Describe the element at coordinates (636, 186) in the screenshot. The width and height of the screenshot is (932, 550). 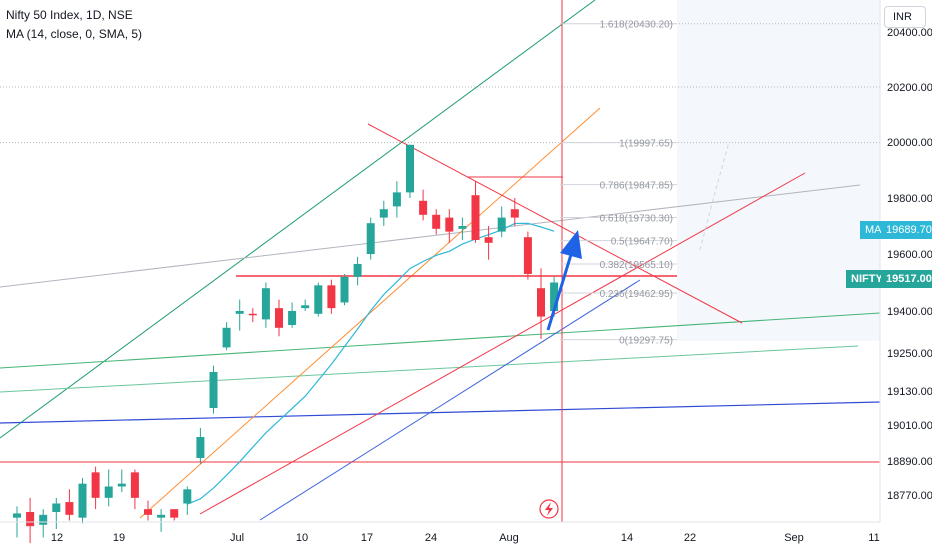
I see `fib-level-label: 0.786(19847.85)` at that location.